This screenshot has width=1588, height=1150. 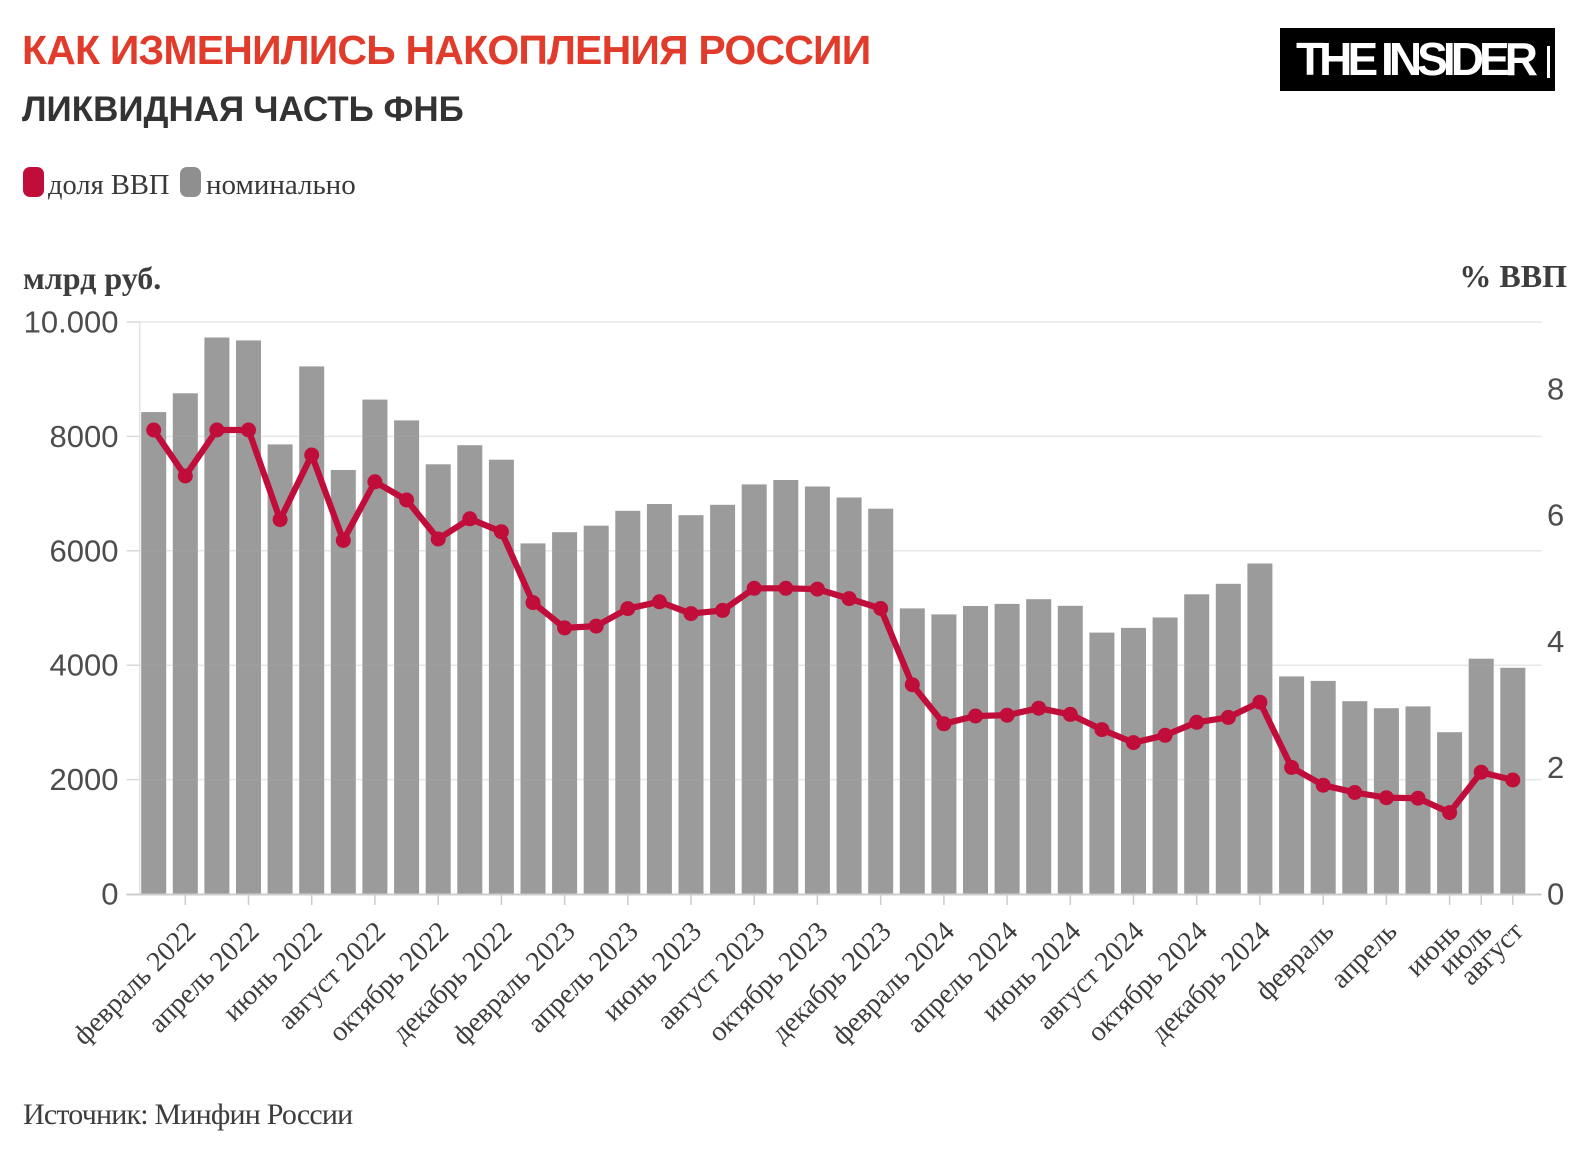 What do you see at coordinates (108, 185) in the screenshot?
I see `svg-text: доля ВВП` at bounding box center [108, 185].